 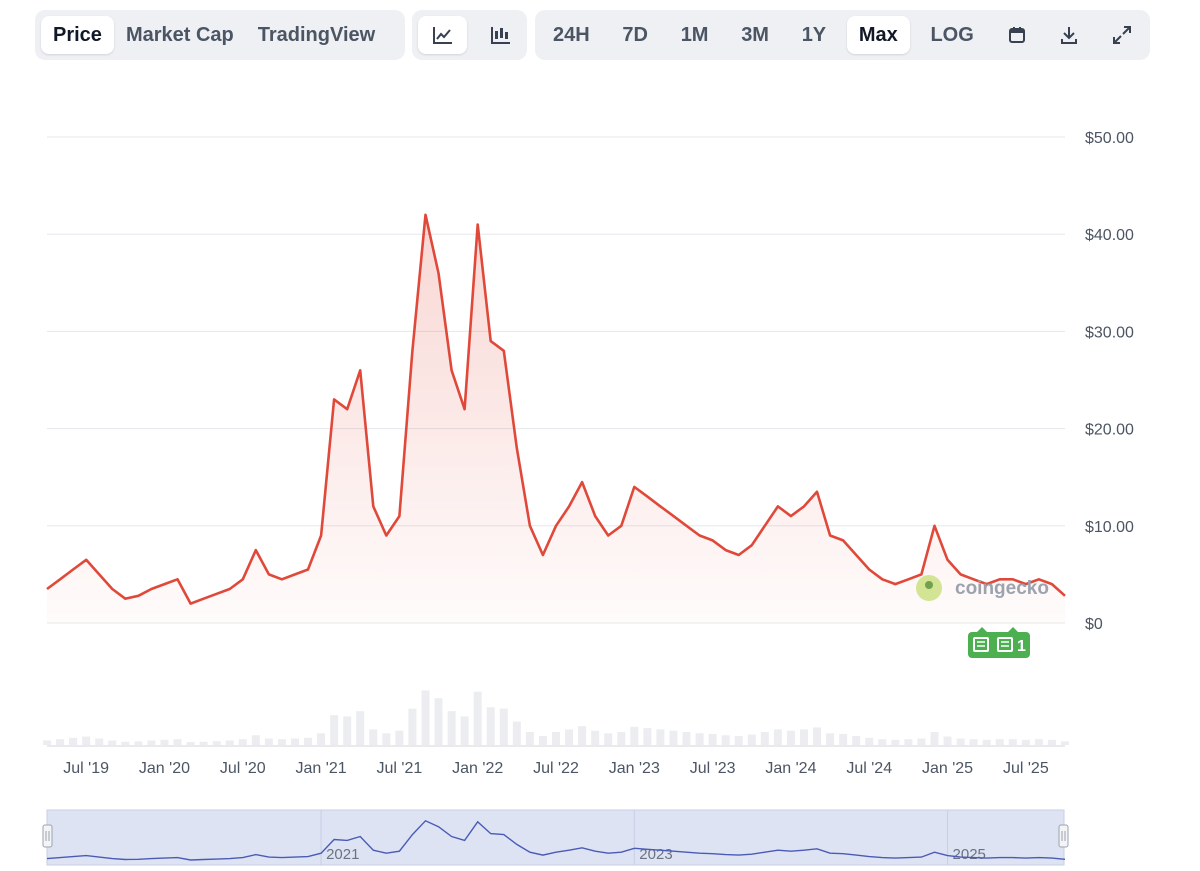 I want to click on tab-price: Price, so click(x=77, y=35).